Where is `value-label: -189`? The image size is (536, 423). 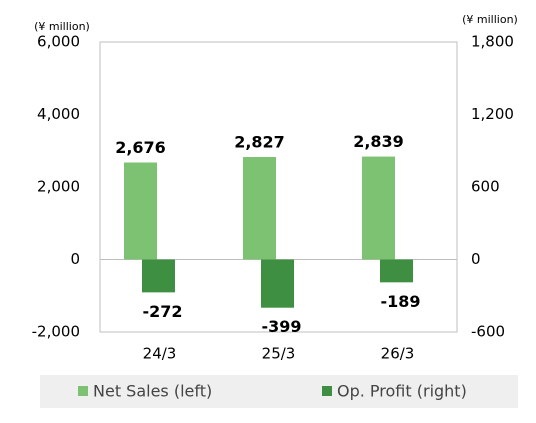 value-label: -189 is located at coordinates (400, 301).